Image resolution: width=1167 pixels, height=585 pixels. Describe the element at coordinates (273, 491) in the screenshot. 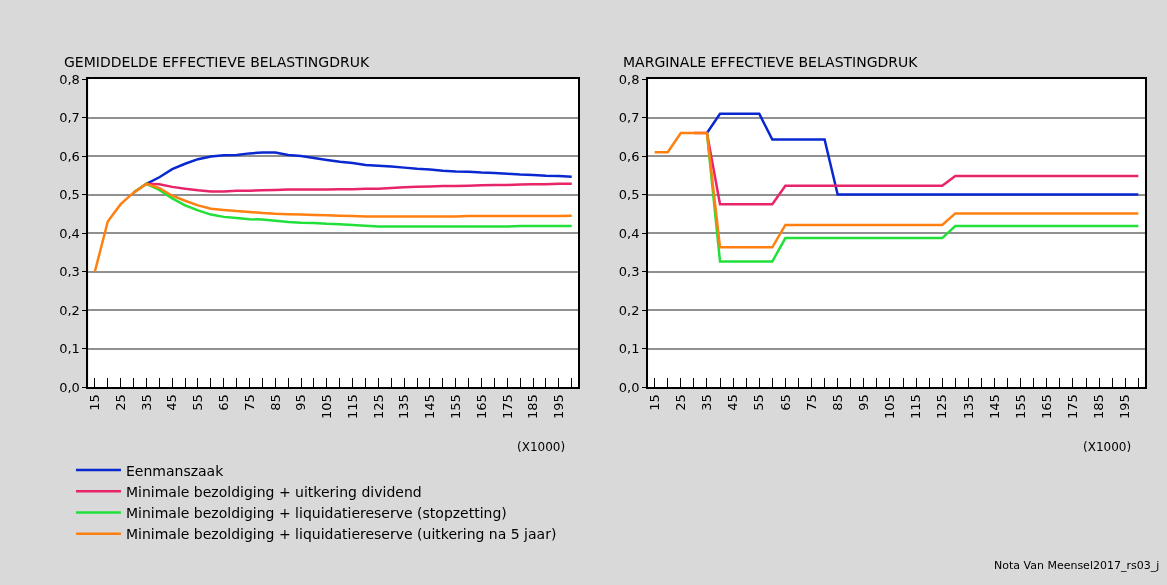

I see `legend-label: Minimale bezoldiging + uitkering dividend` at that location.